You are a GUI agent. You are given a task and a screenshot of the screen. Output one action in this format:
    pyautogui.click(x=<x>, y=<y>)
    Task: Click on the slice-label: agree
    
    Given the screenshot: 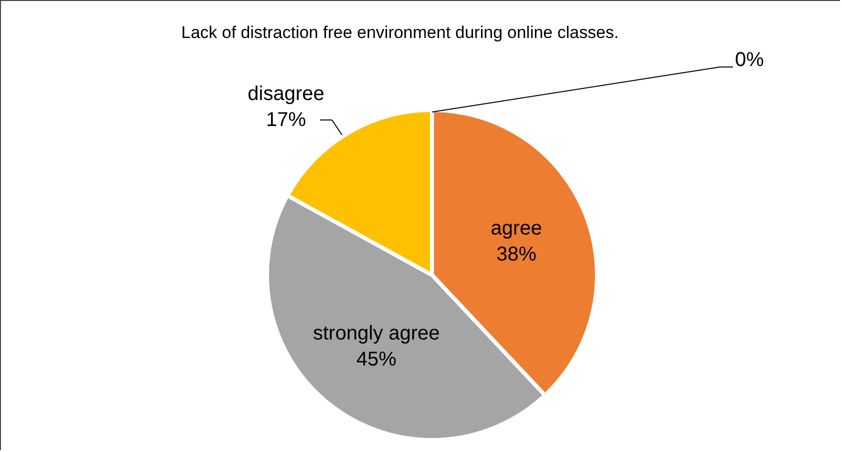 What is the action you would take?
    pyautogui.click(x=516, y=229)
    